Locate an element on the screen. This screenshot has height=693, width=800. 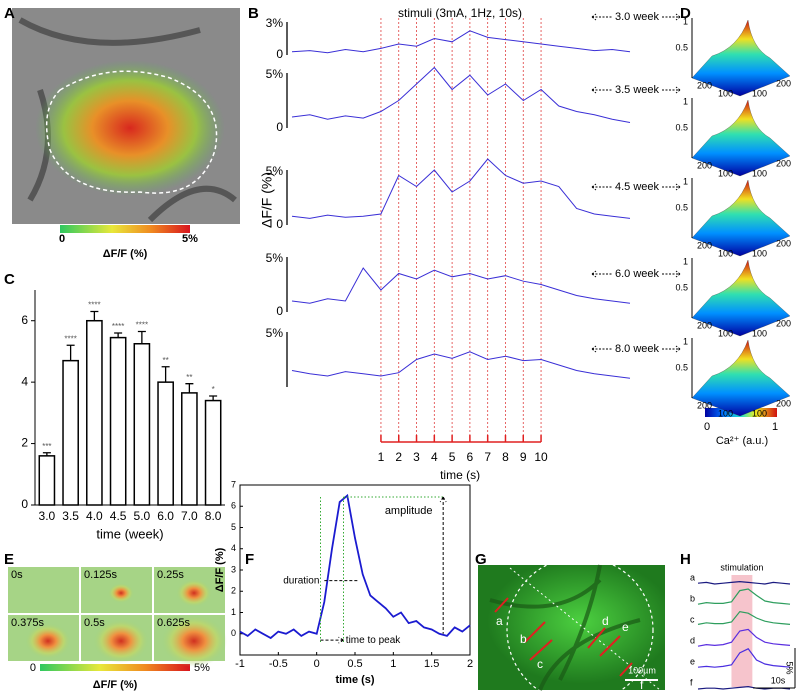
trace-label: f is located at coordinates (691, 682).